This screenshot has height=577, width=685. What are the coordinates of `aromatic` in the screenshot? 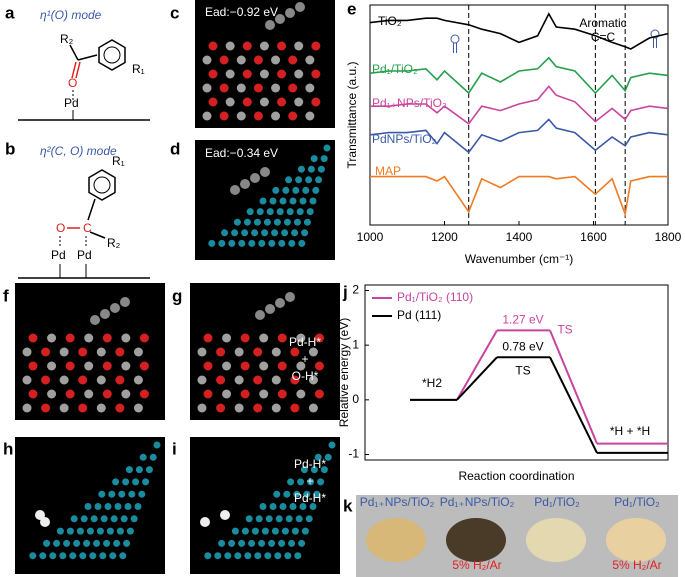 It's located at (102, 185).